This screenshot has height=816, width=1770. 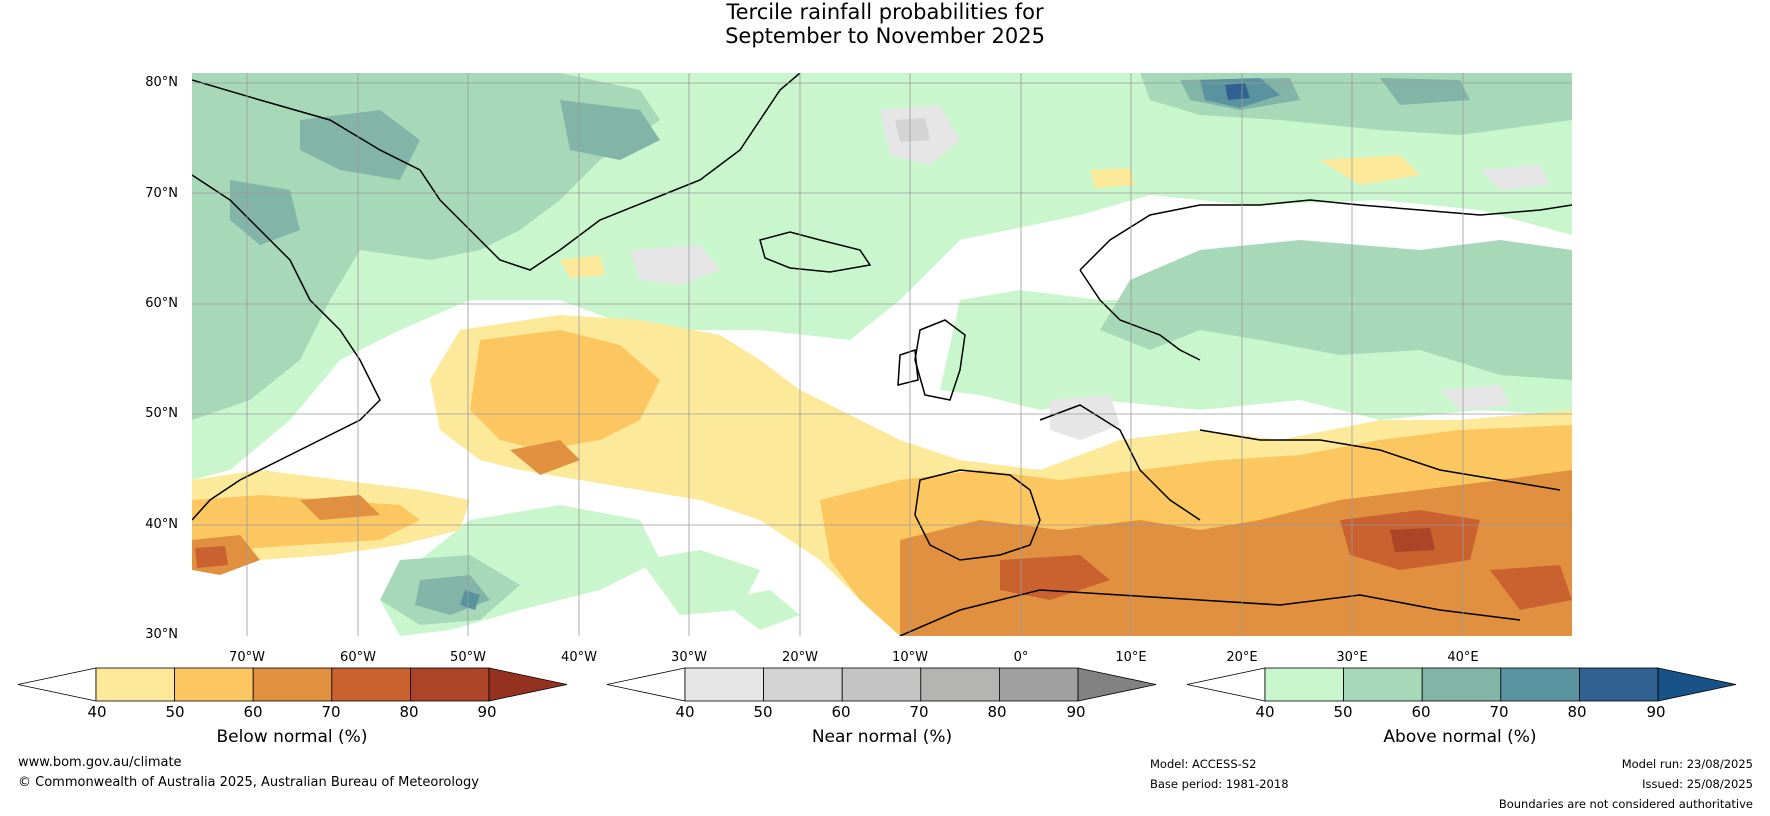 What do you see at coordinates (487, 712) in the screenshot?
I see `below-tick-90: 90` at bounding box center [487, 712].